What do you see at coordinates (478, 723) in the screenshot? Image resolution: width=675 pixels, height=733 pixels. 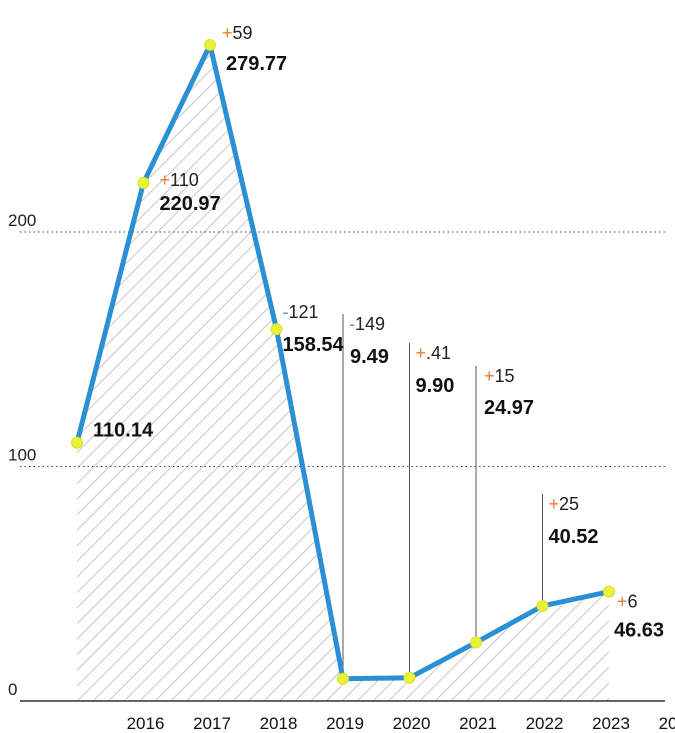 I see `x-tick-label: 2021` at bounding box center [478, 723].